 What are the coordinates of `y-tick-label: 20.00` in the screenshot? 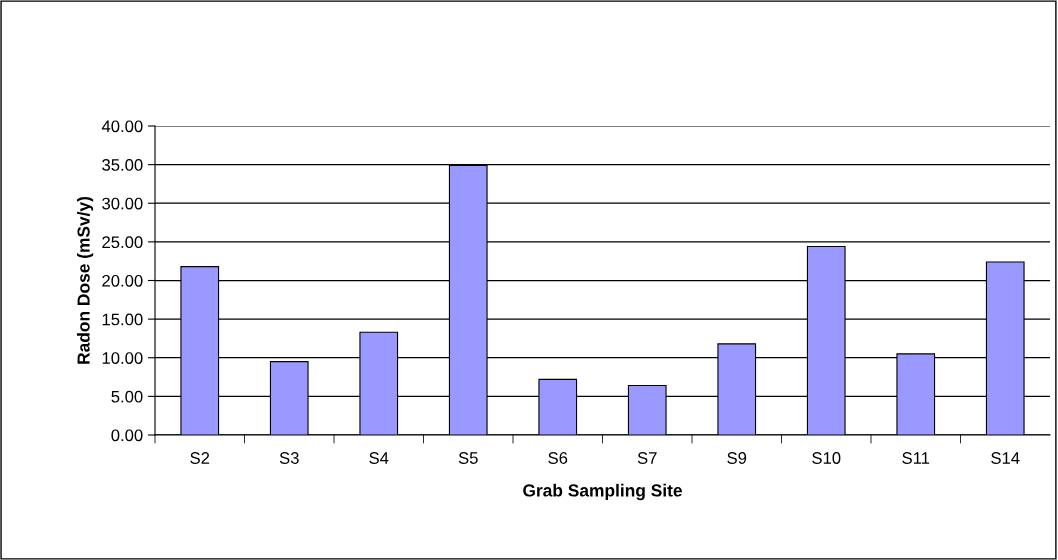 It's located at (122, 280).